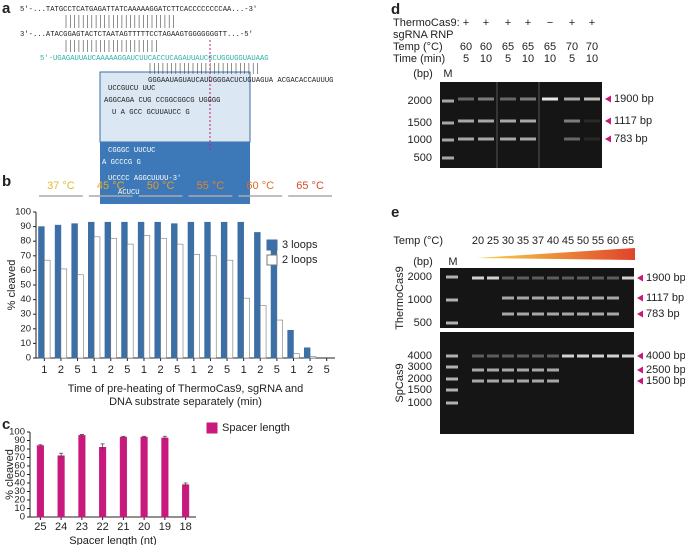 This screenshot has height=545, width=685. Describe the element at coordinates (161, 186) in the screenshot. I see `group-label: 50 °C` at that location.